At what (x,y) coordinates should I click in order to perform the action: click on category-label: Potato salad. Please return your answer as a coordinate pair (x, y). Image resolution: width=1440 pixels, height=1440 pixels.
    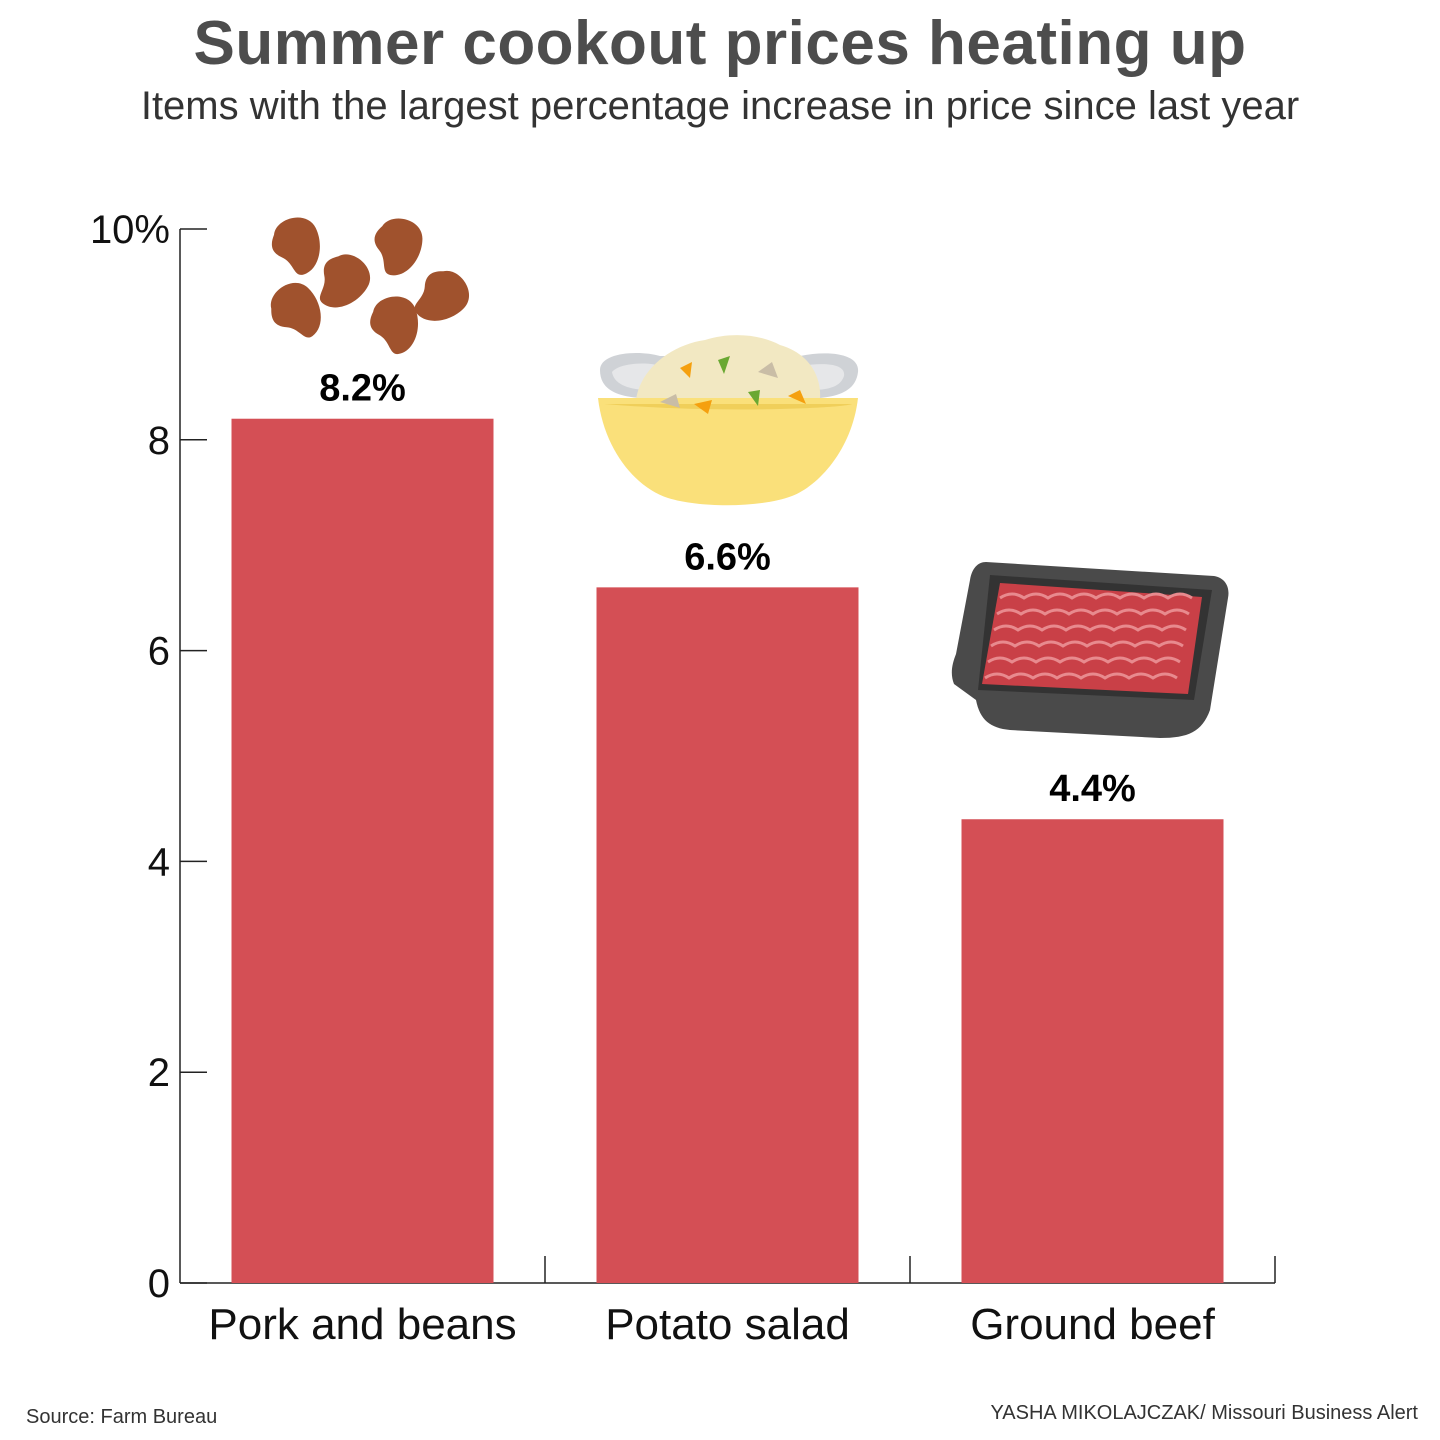
    Looking at the image, I should click on (727, 1324).